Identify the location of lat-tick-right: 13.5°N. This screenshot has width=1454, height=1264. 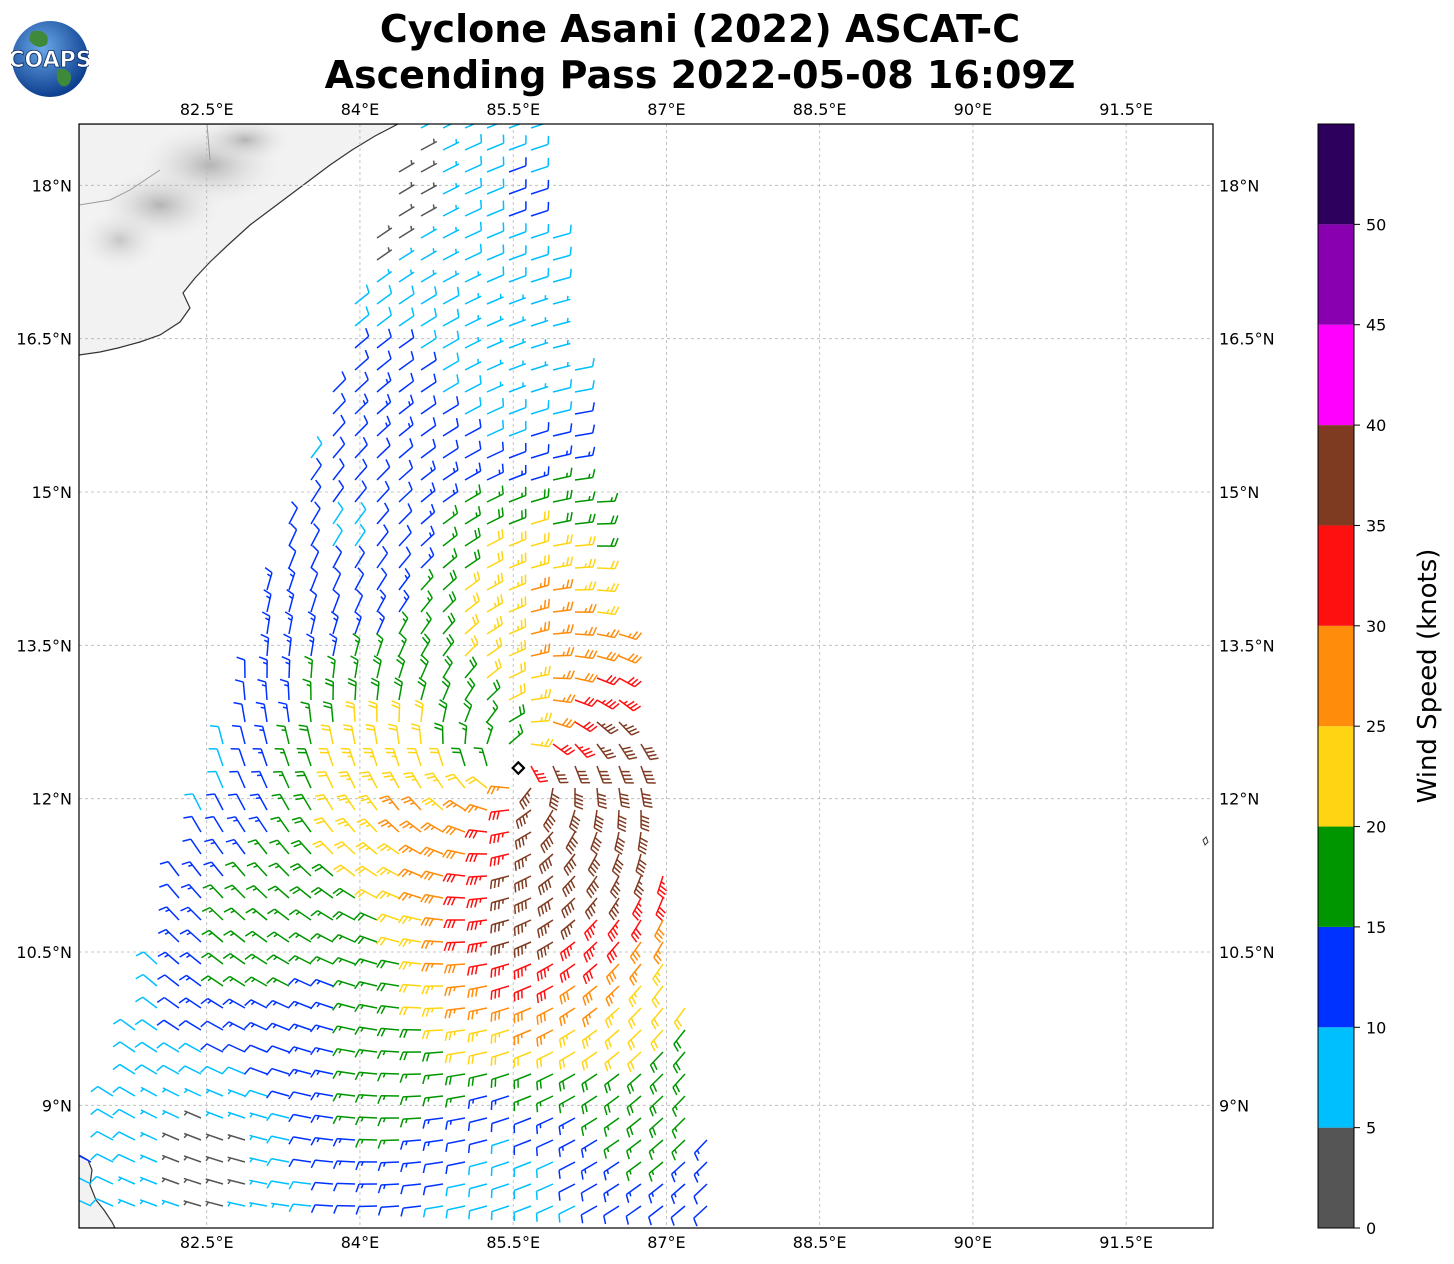
(1247, 645).